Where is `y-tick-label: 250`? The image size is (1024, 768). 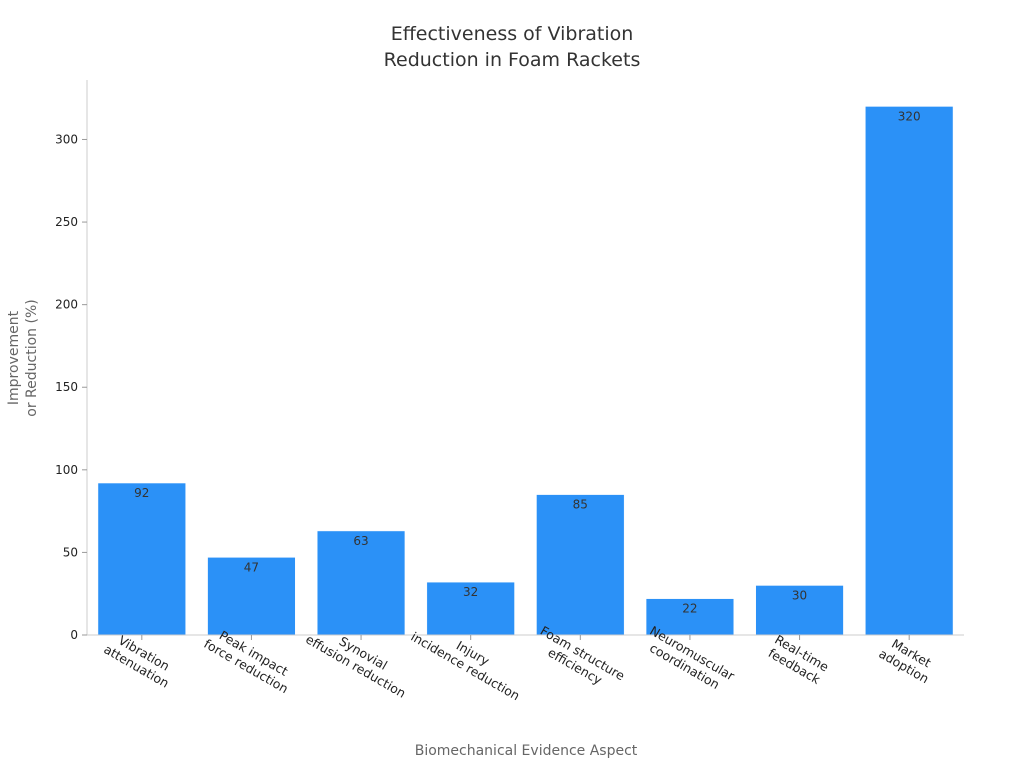 y-tick-label: 250 is located at coordinates (66, 222).